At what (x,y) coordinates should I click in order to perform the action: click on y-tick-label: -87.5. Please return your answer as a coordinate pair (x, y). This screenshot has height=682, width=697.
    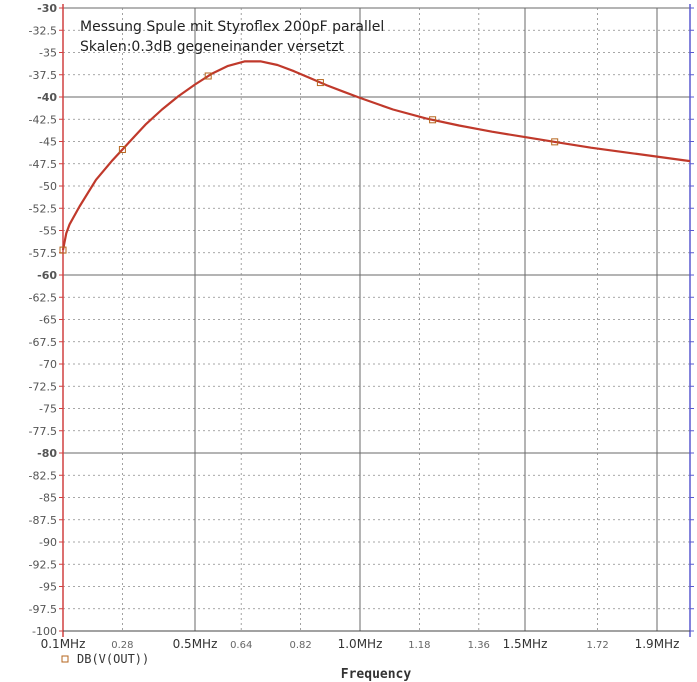
    Looking at the image, I should click on (43, 520).